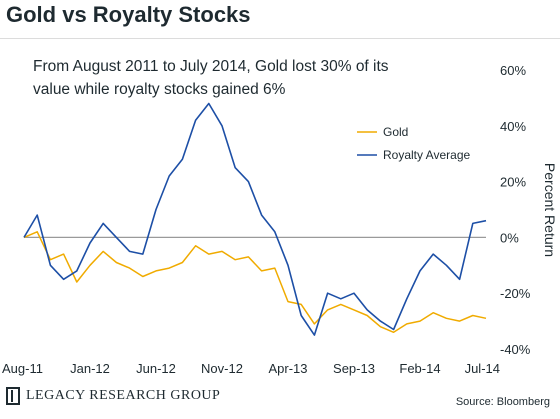 Image resolution: width=560 pixels, height=419 pixels. Describe the element at coordinates (354, 368) in the screenshot. I see `x-tick-label: Sep-13` at that location.